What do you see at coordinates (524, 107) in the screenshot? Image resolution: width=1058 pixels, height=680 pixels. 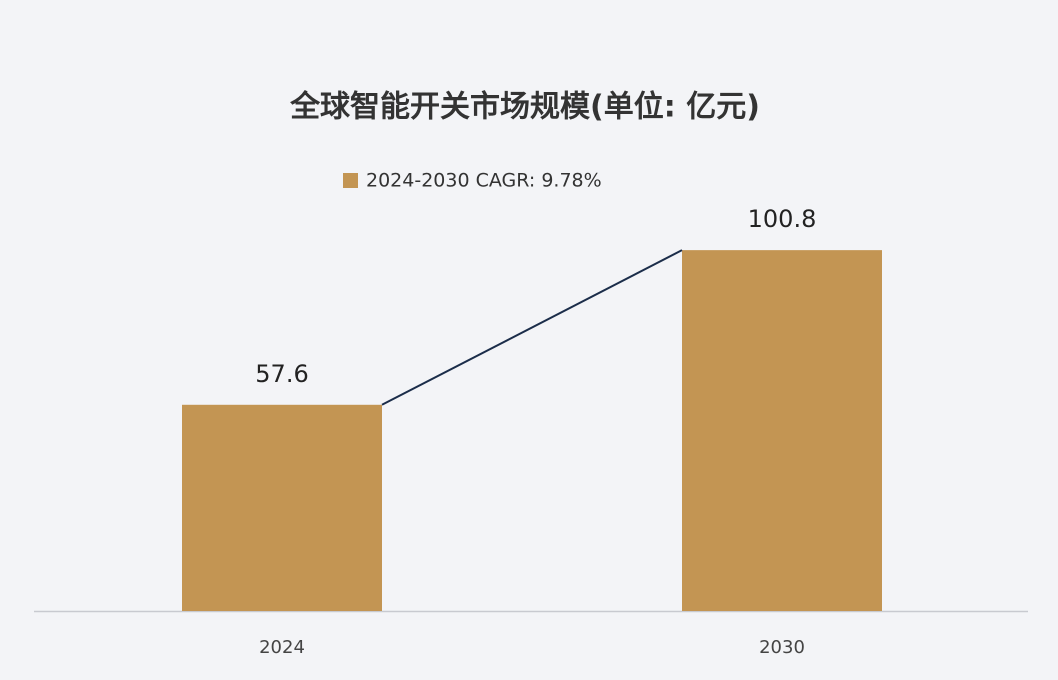 I see `chart-title: 全球智能开关市场规模(单位: 亿元)` at bounding box center [524, 107].